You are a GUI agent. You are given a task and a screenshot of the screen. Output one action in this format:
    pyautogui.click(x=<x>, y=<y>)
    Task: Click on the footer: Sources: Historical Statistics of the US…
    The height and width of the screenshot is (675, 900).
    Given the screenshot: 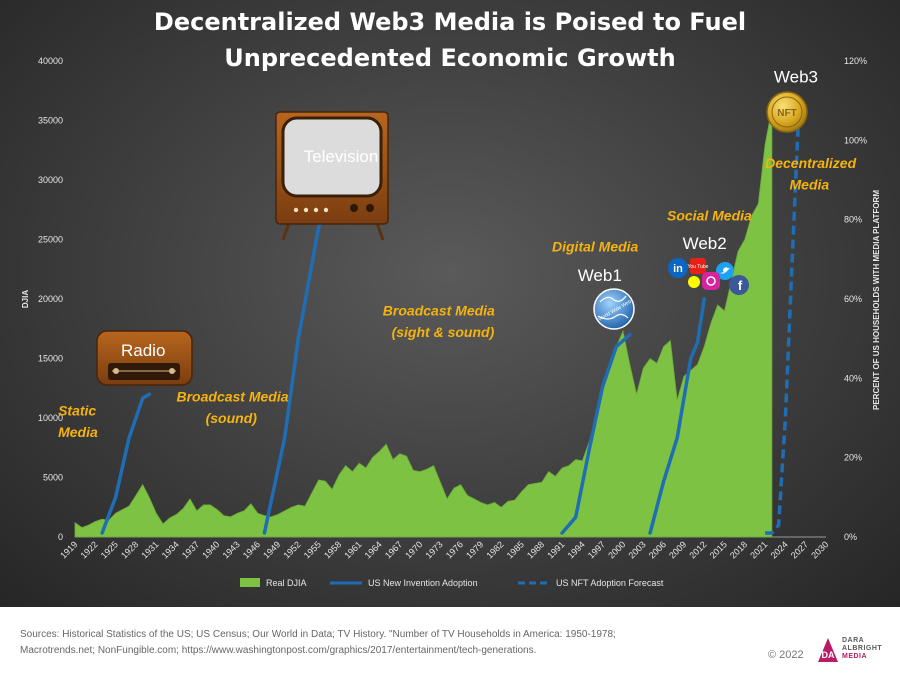 What is the action you would take?
    pyautogui.click(x=450, y=641)
    